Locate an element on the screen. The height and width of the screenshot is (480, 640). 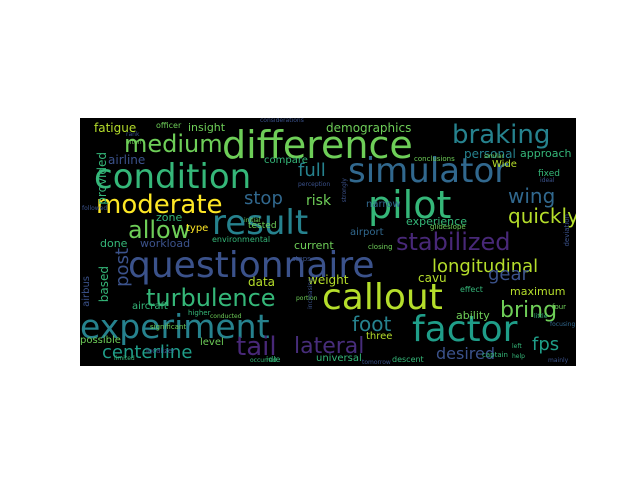
cloud-word-strongly: strongly is located at coordinates (344, 190).